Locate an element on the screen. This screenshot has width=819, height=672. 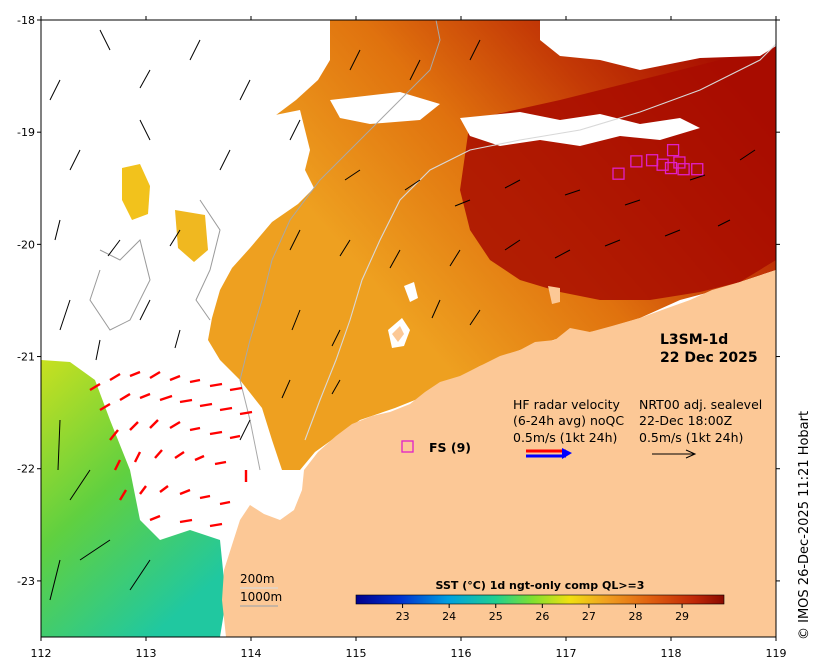
x-tick-label: 113 is located at coordinates (146, 653).